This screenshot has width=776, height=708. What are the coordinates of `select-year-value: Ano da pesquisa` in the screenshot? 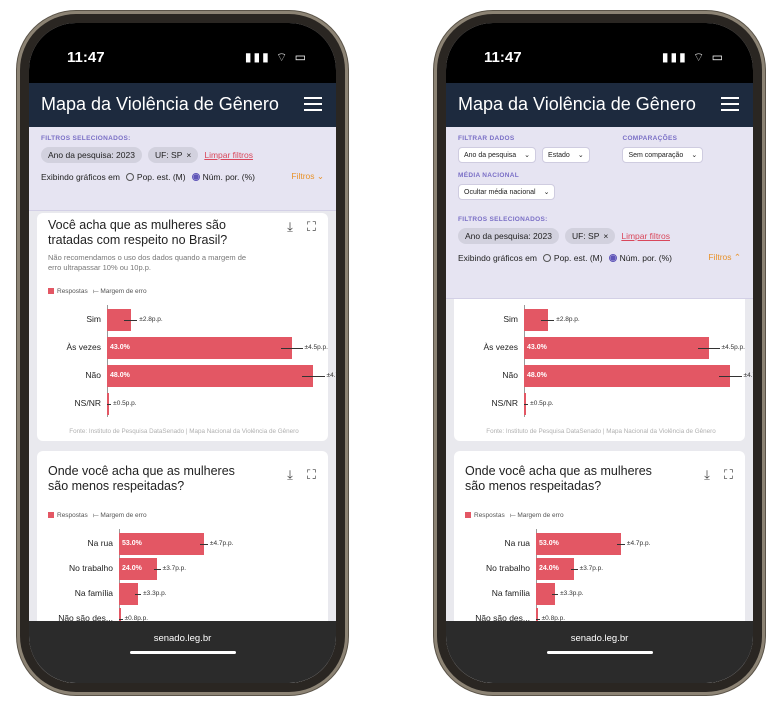 It's located at (490, 155).